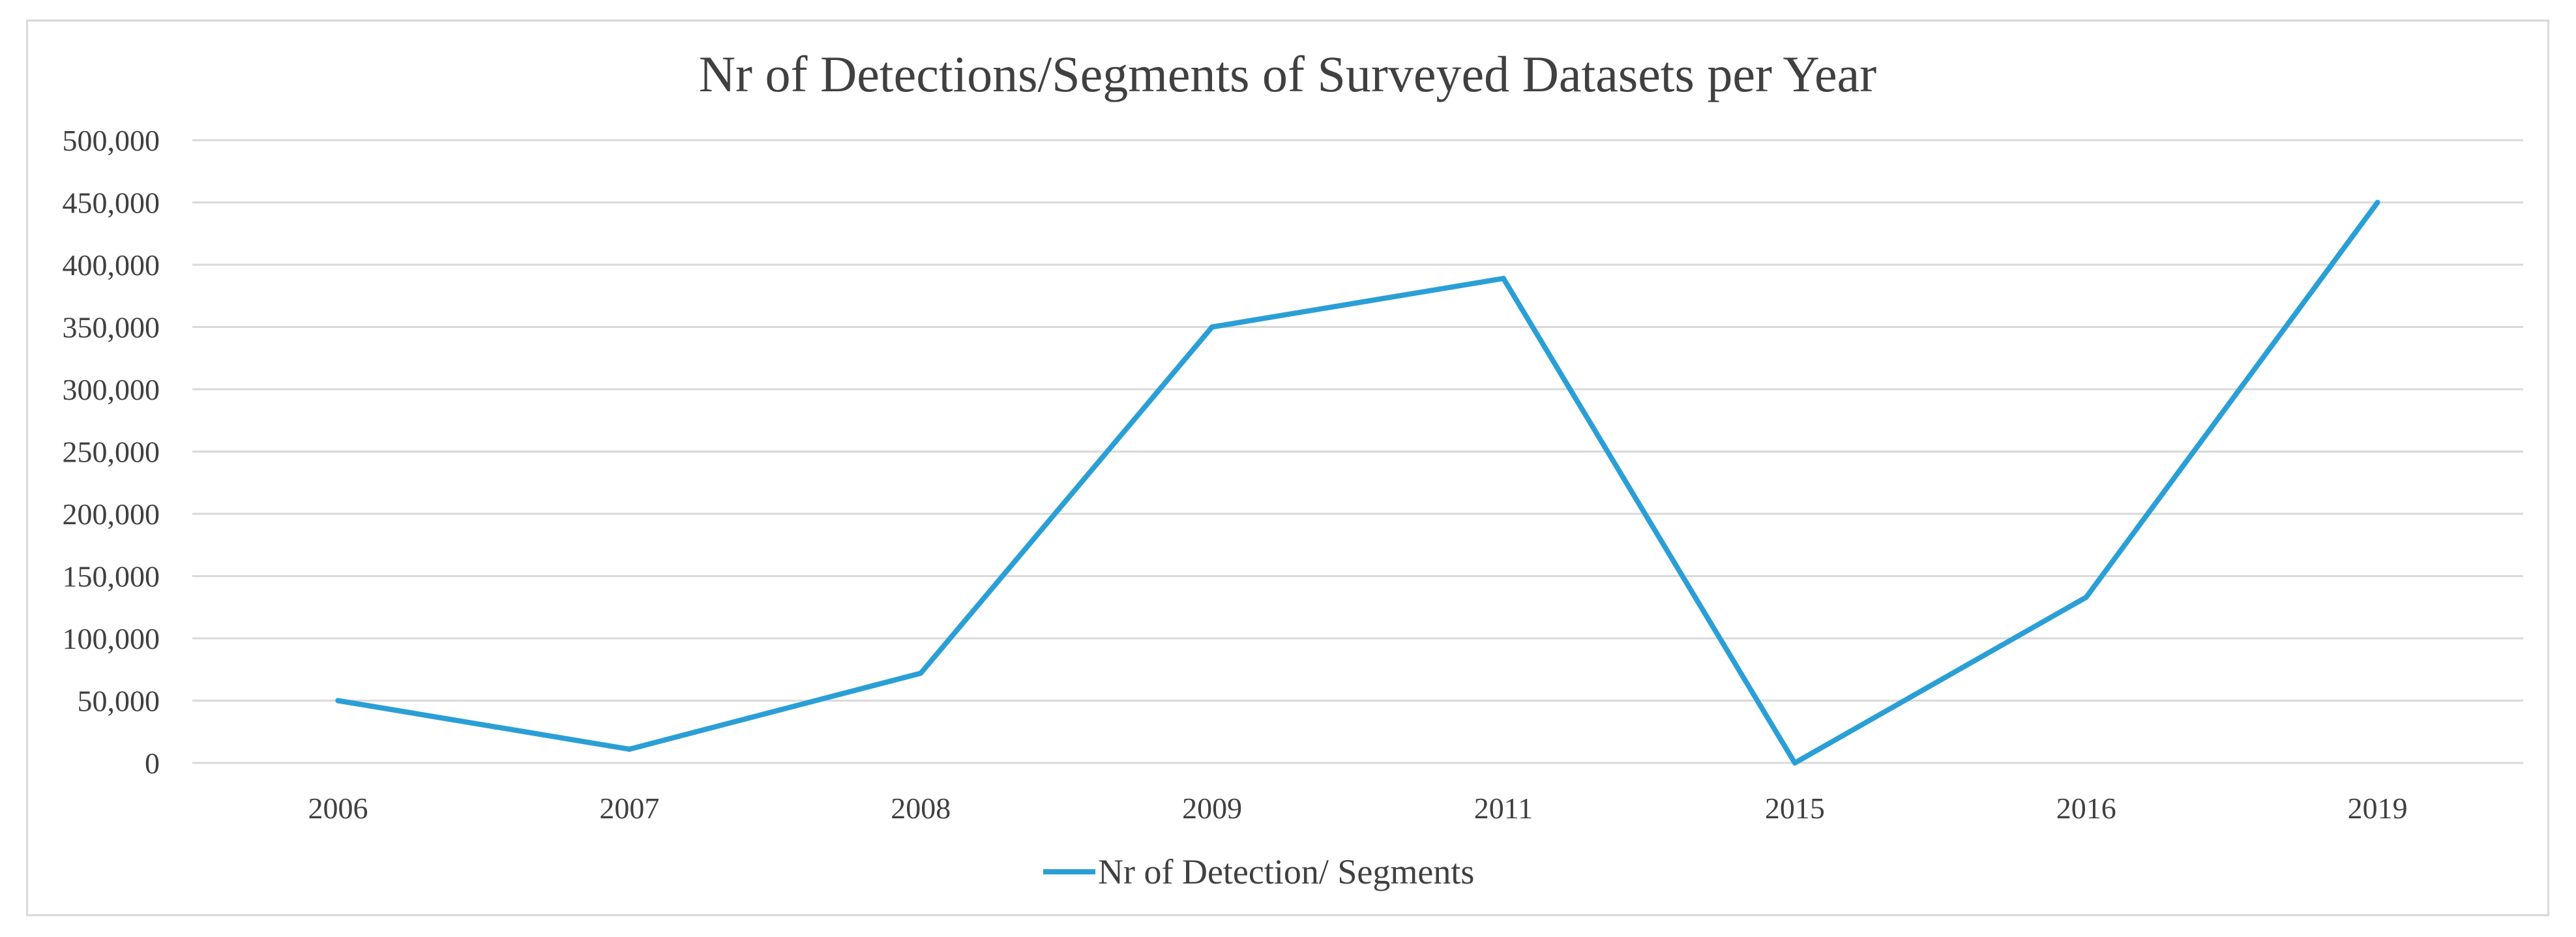  Describe the element at coordinates (111, 638) in the screenshot. I see `y-tick-label: 100,000` at that location.